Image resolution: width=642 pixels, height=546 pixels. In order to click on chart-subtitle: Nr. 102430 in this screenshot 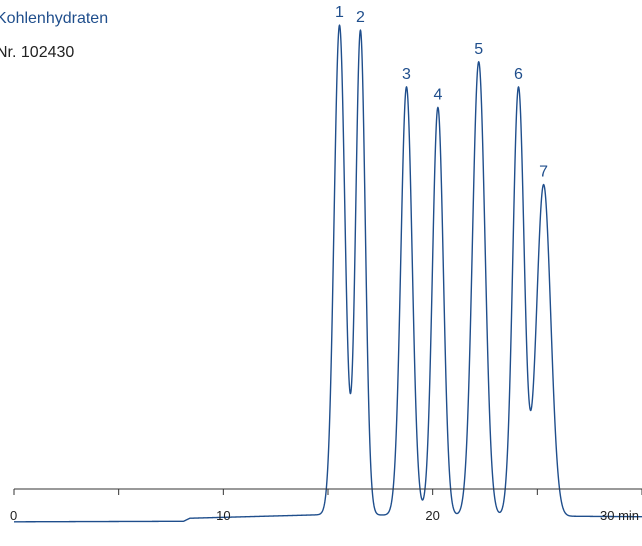, I will do `click(37, 52)`.